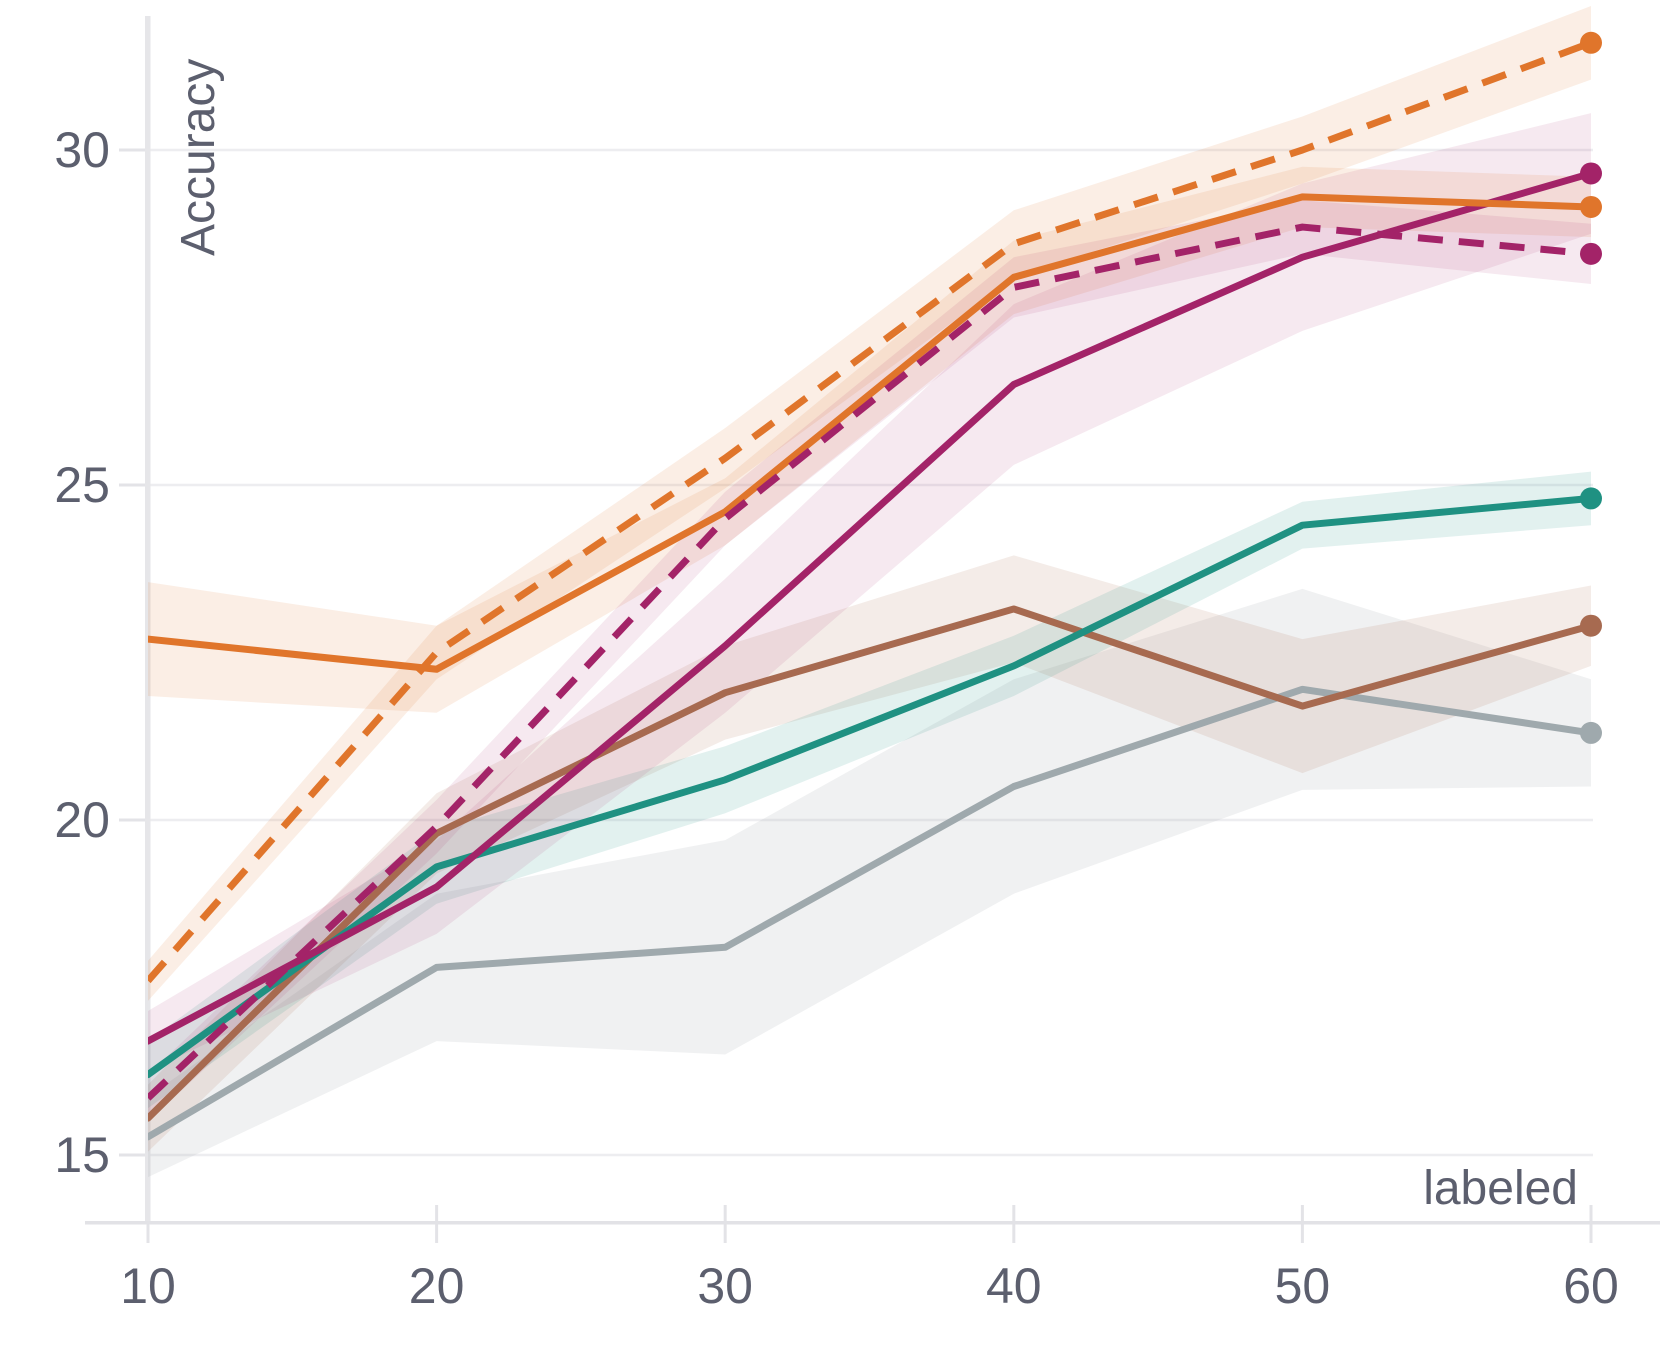 Image resolution: width=1660 pixels, height=1371 pixels. What do you see at coordinates (1591, 498) in the screenshot?
I see `series-endpoint-teal-solid` at bounding box center [1591, 498].